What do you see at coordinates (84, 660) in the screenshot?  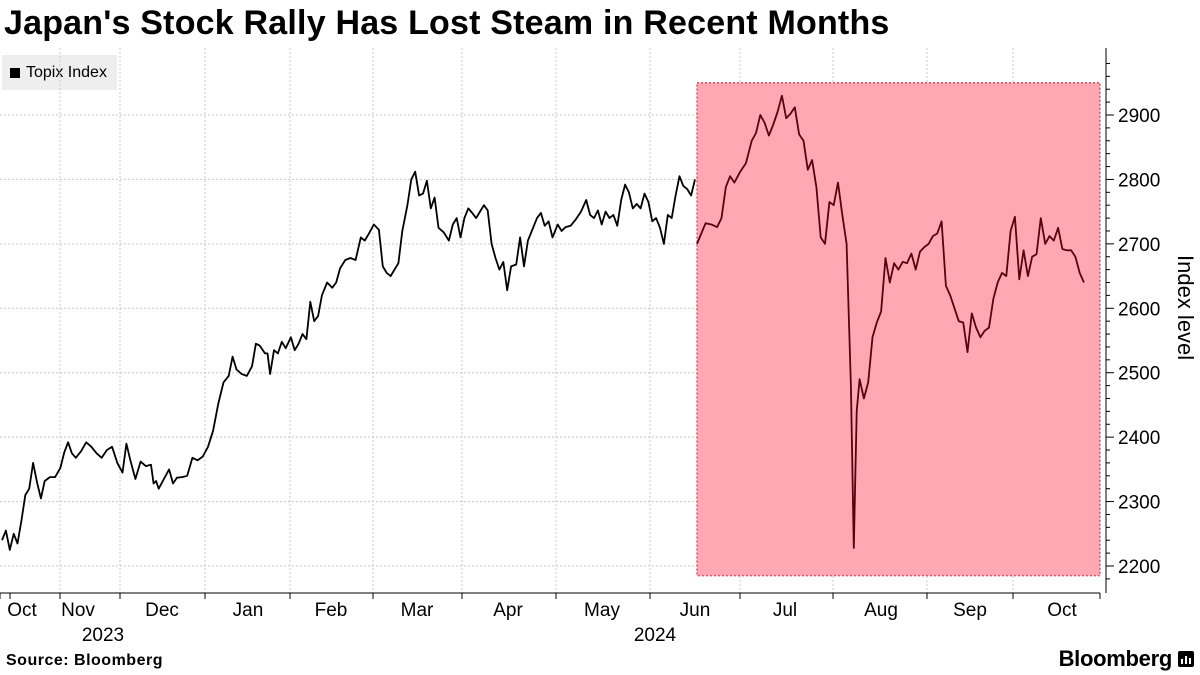 I see `source-note: Source: Bloomberg` at bounding box center [84, 660].